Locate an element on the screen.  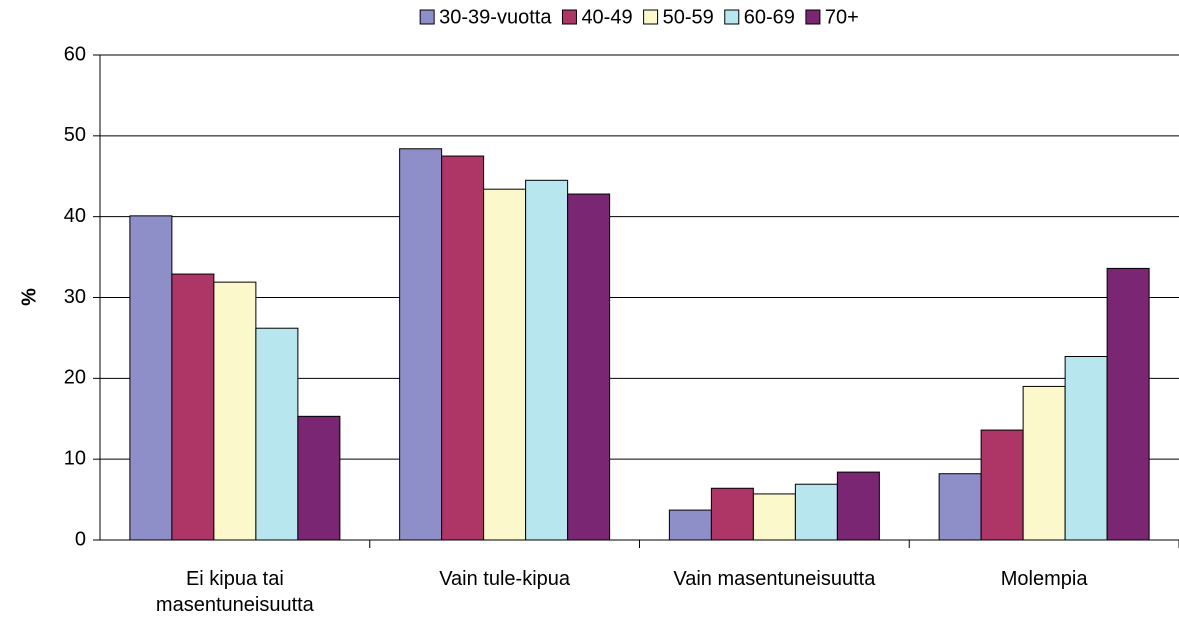
legend-label: 40-49 is located at coordinates (606, 17).